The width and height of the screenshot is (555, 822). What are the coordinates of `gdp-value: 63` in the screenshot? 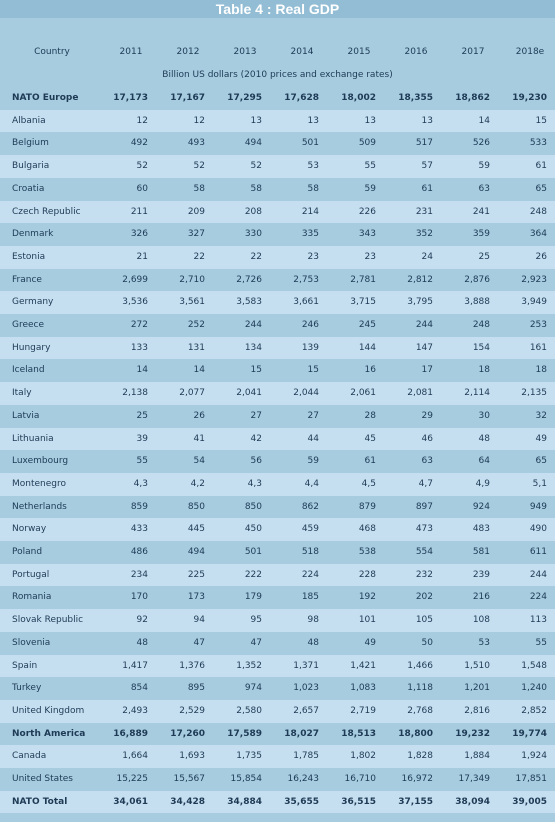 It's located at (484, 188).